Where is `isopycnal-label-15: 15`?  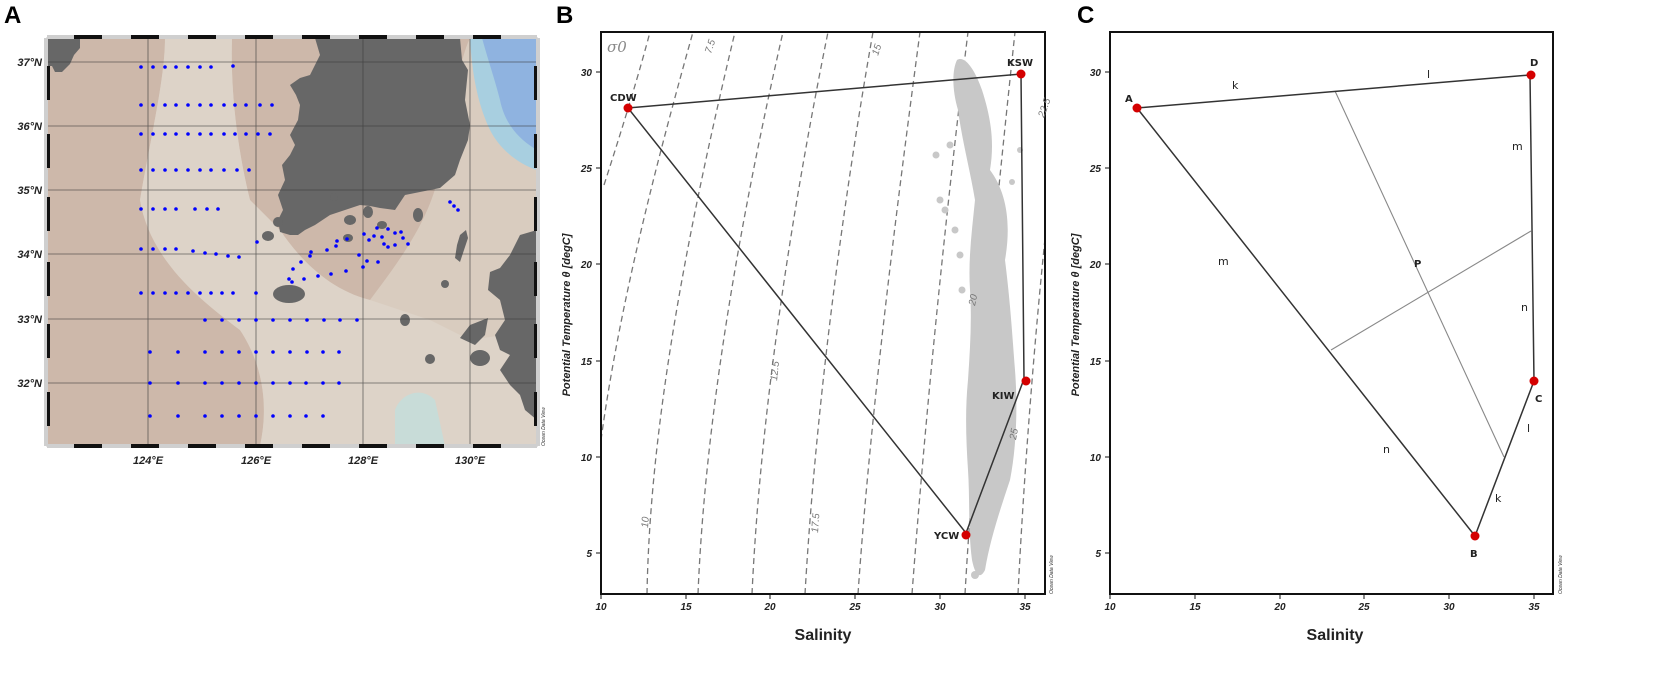
isopycnal-label-15: 15 is located at coordinates (877, 50).